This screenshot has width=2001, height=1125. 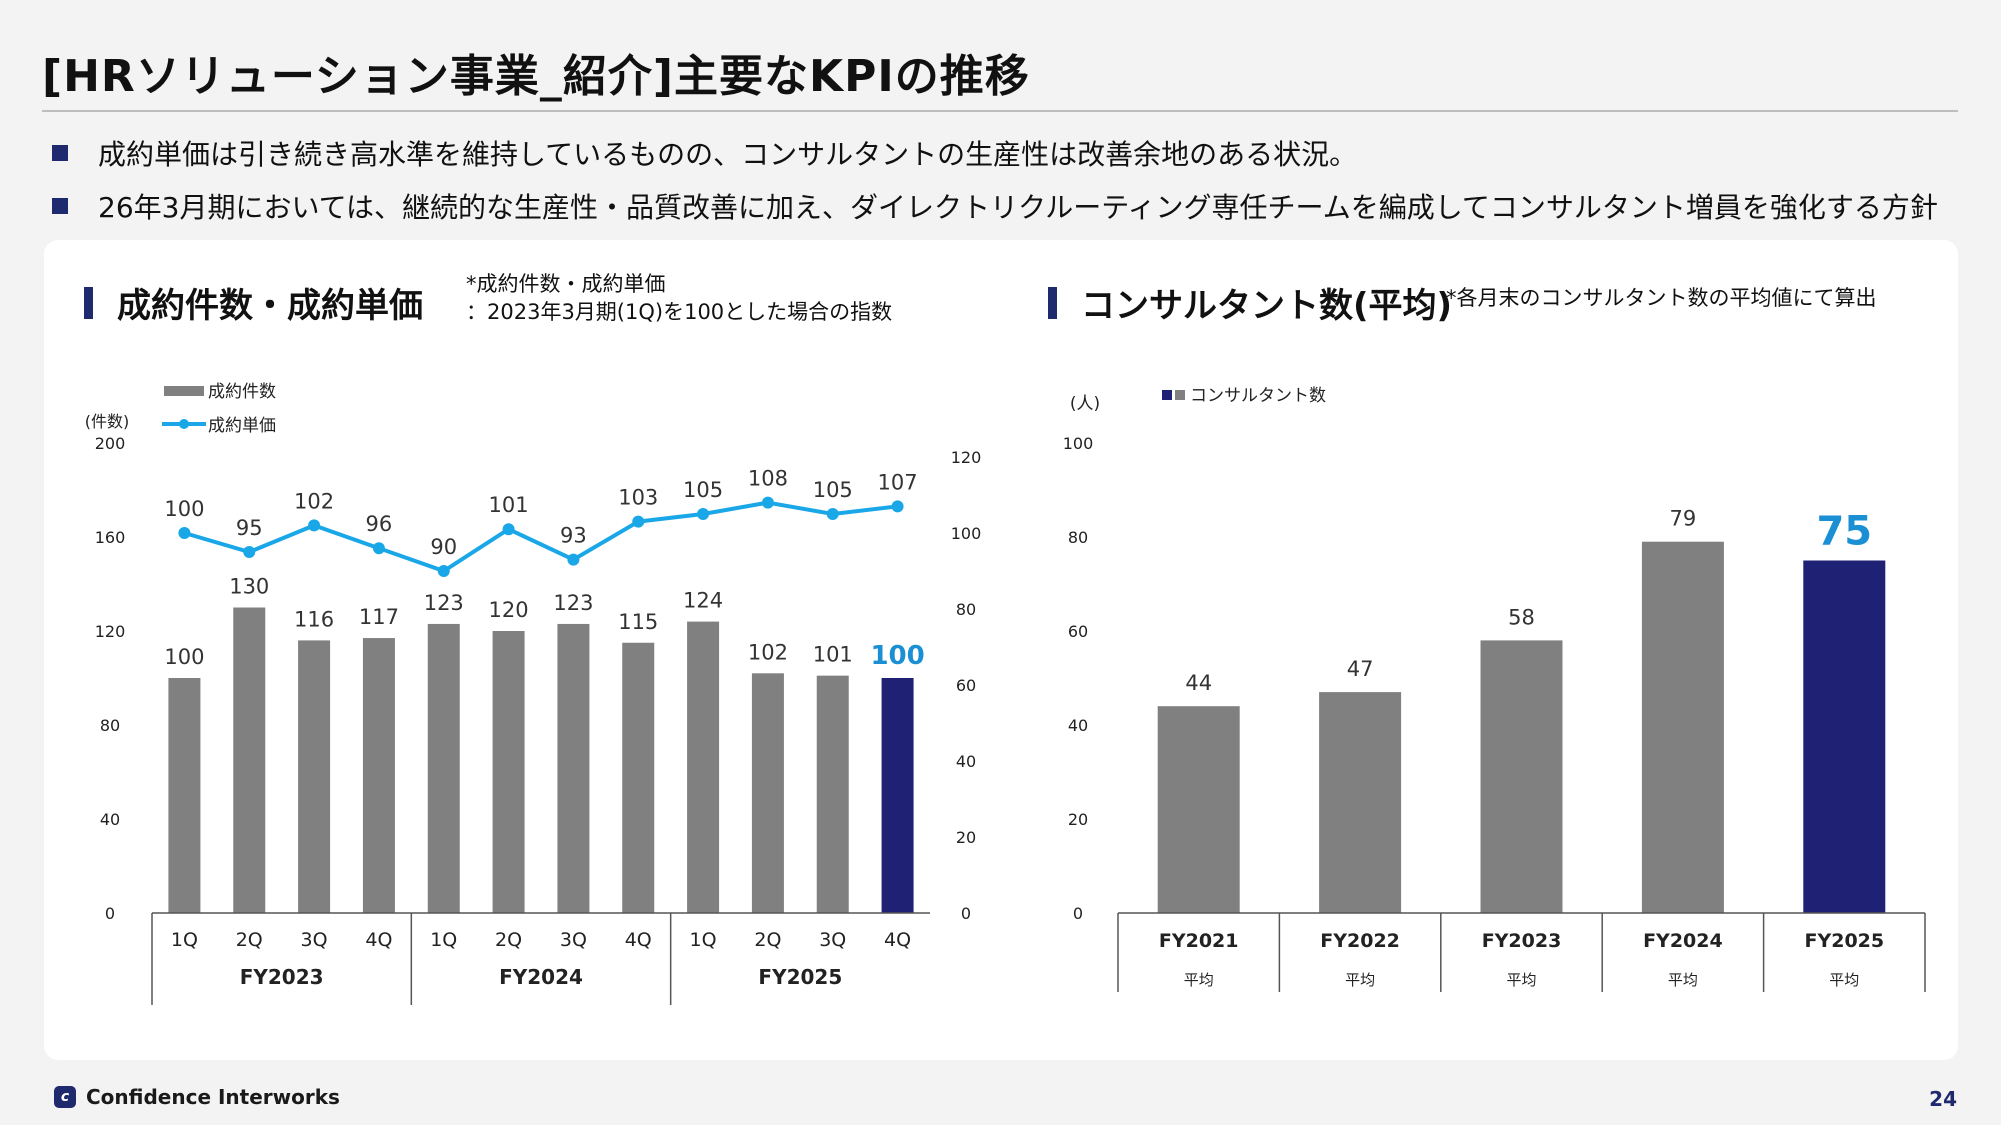 What do you see at coordinates (898, 482) in the screenshot?
I see `line-value-label: 107` at bounding box center [898, 482].